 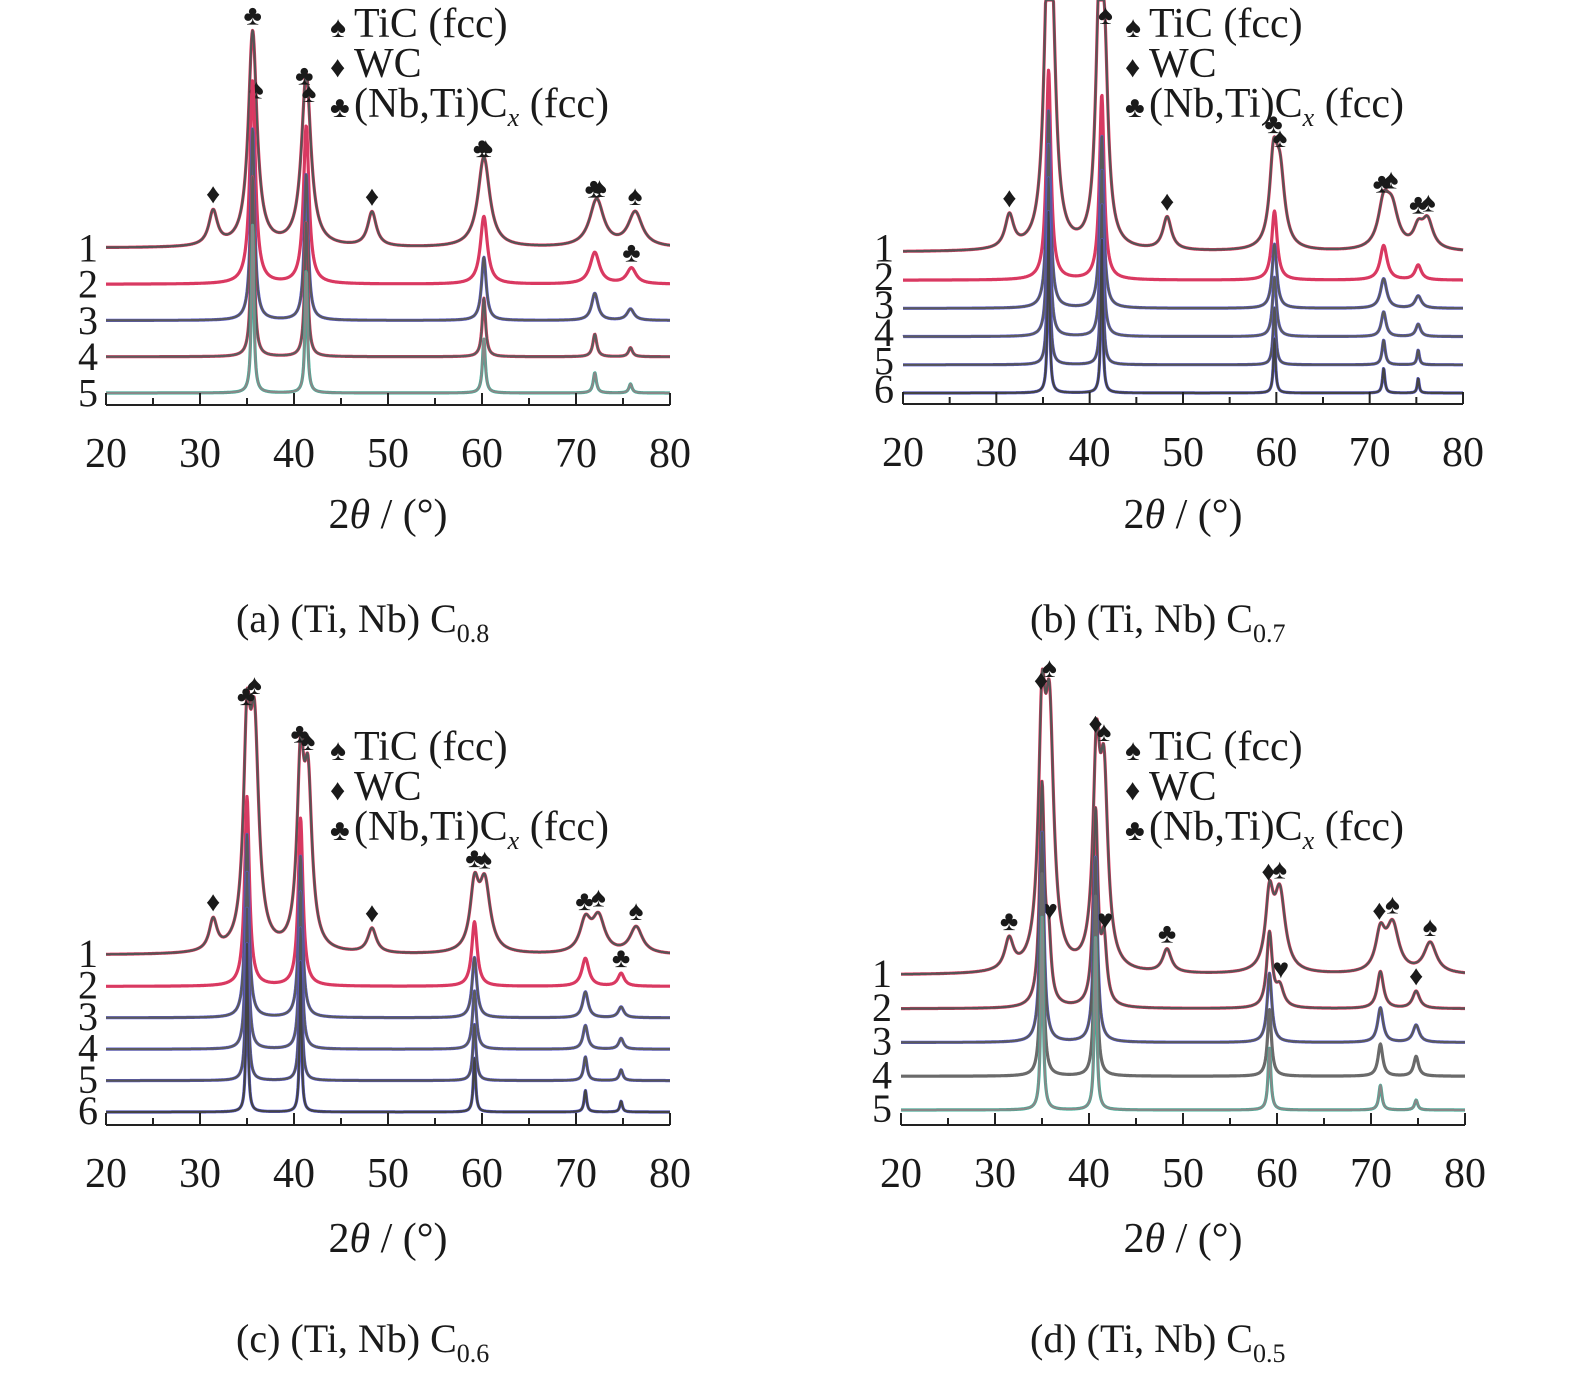 What do you see at coordinates (88, 1016) in the screenshot?
I see `series-label: 3` at bounding box center [88, 1016].